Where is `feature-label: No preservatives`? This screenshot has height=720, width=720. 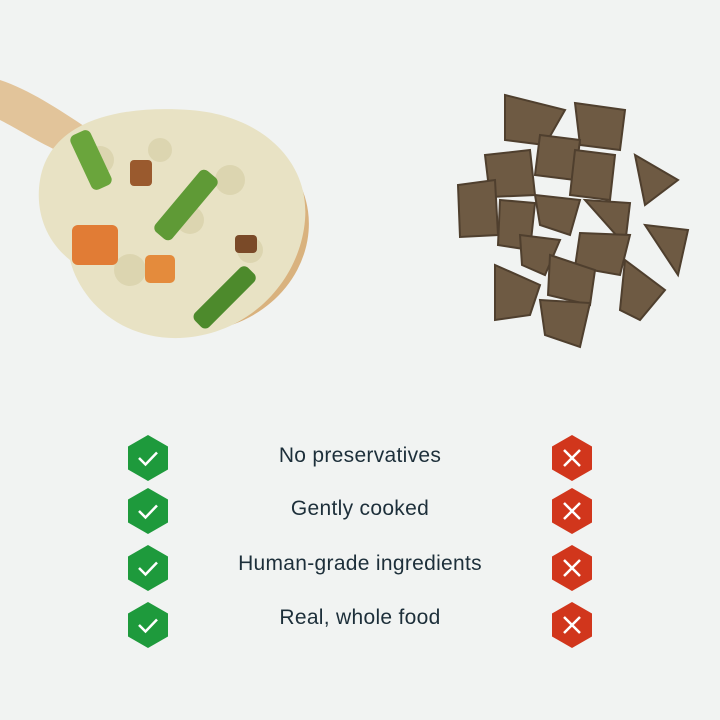
feature-label: No preservatives is located at coordinates (360, 455).